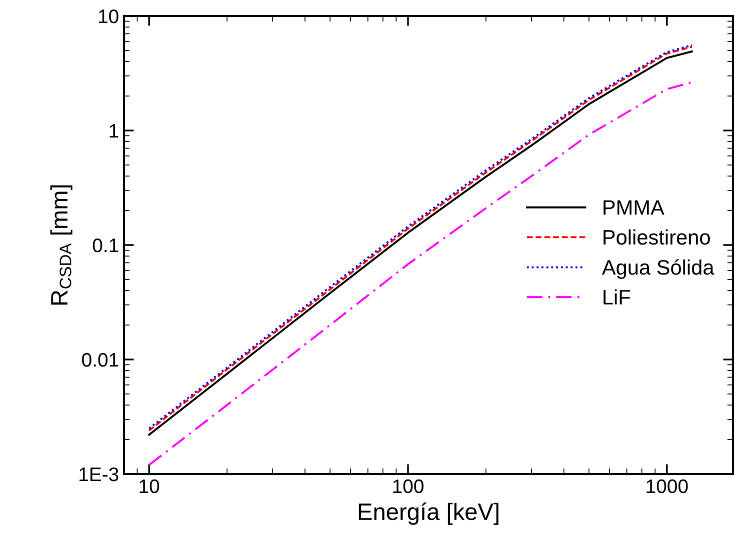 This screenshot has height=548, width=734. What do you see at coordinates (428, 513) in the screenshot?
I see `x-axis-title: Energía [keV]` at bounding box center [428, 513].